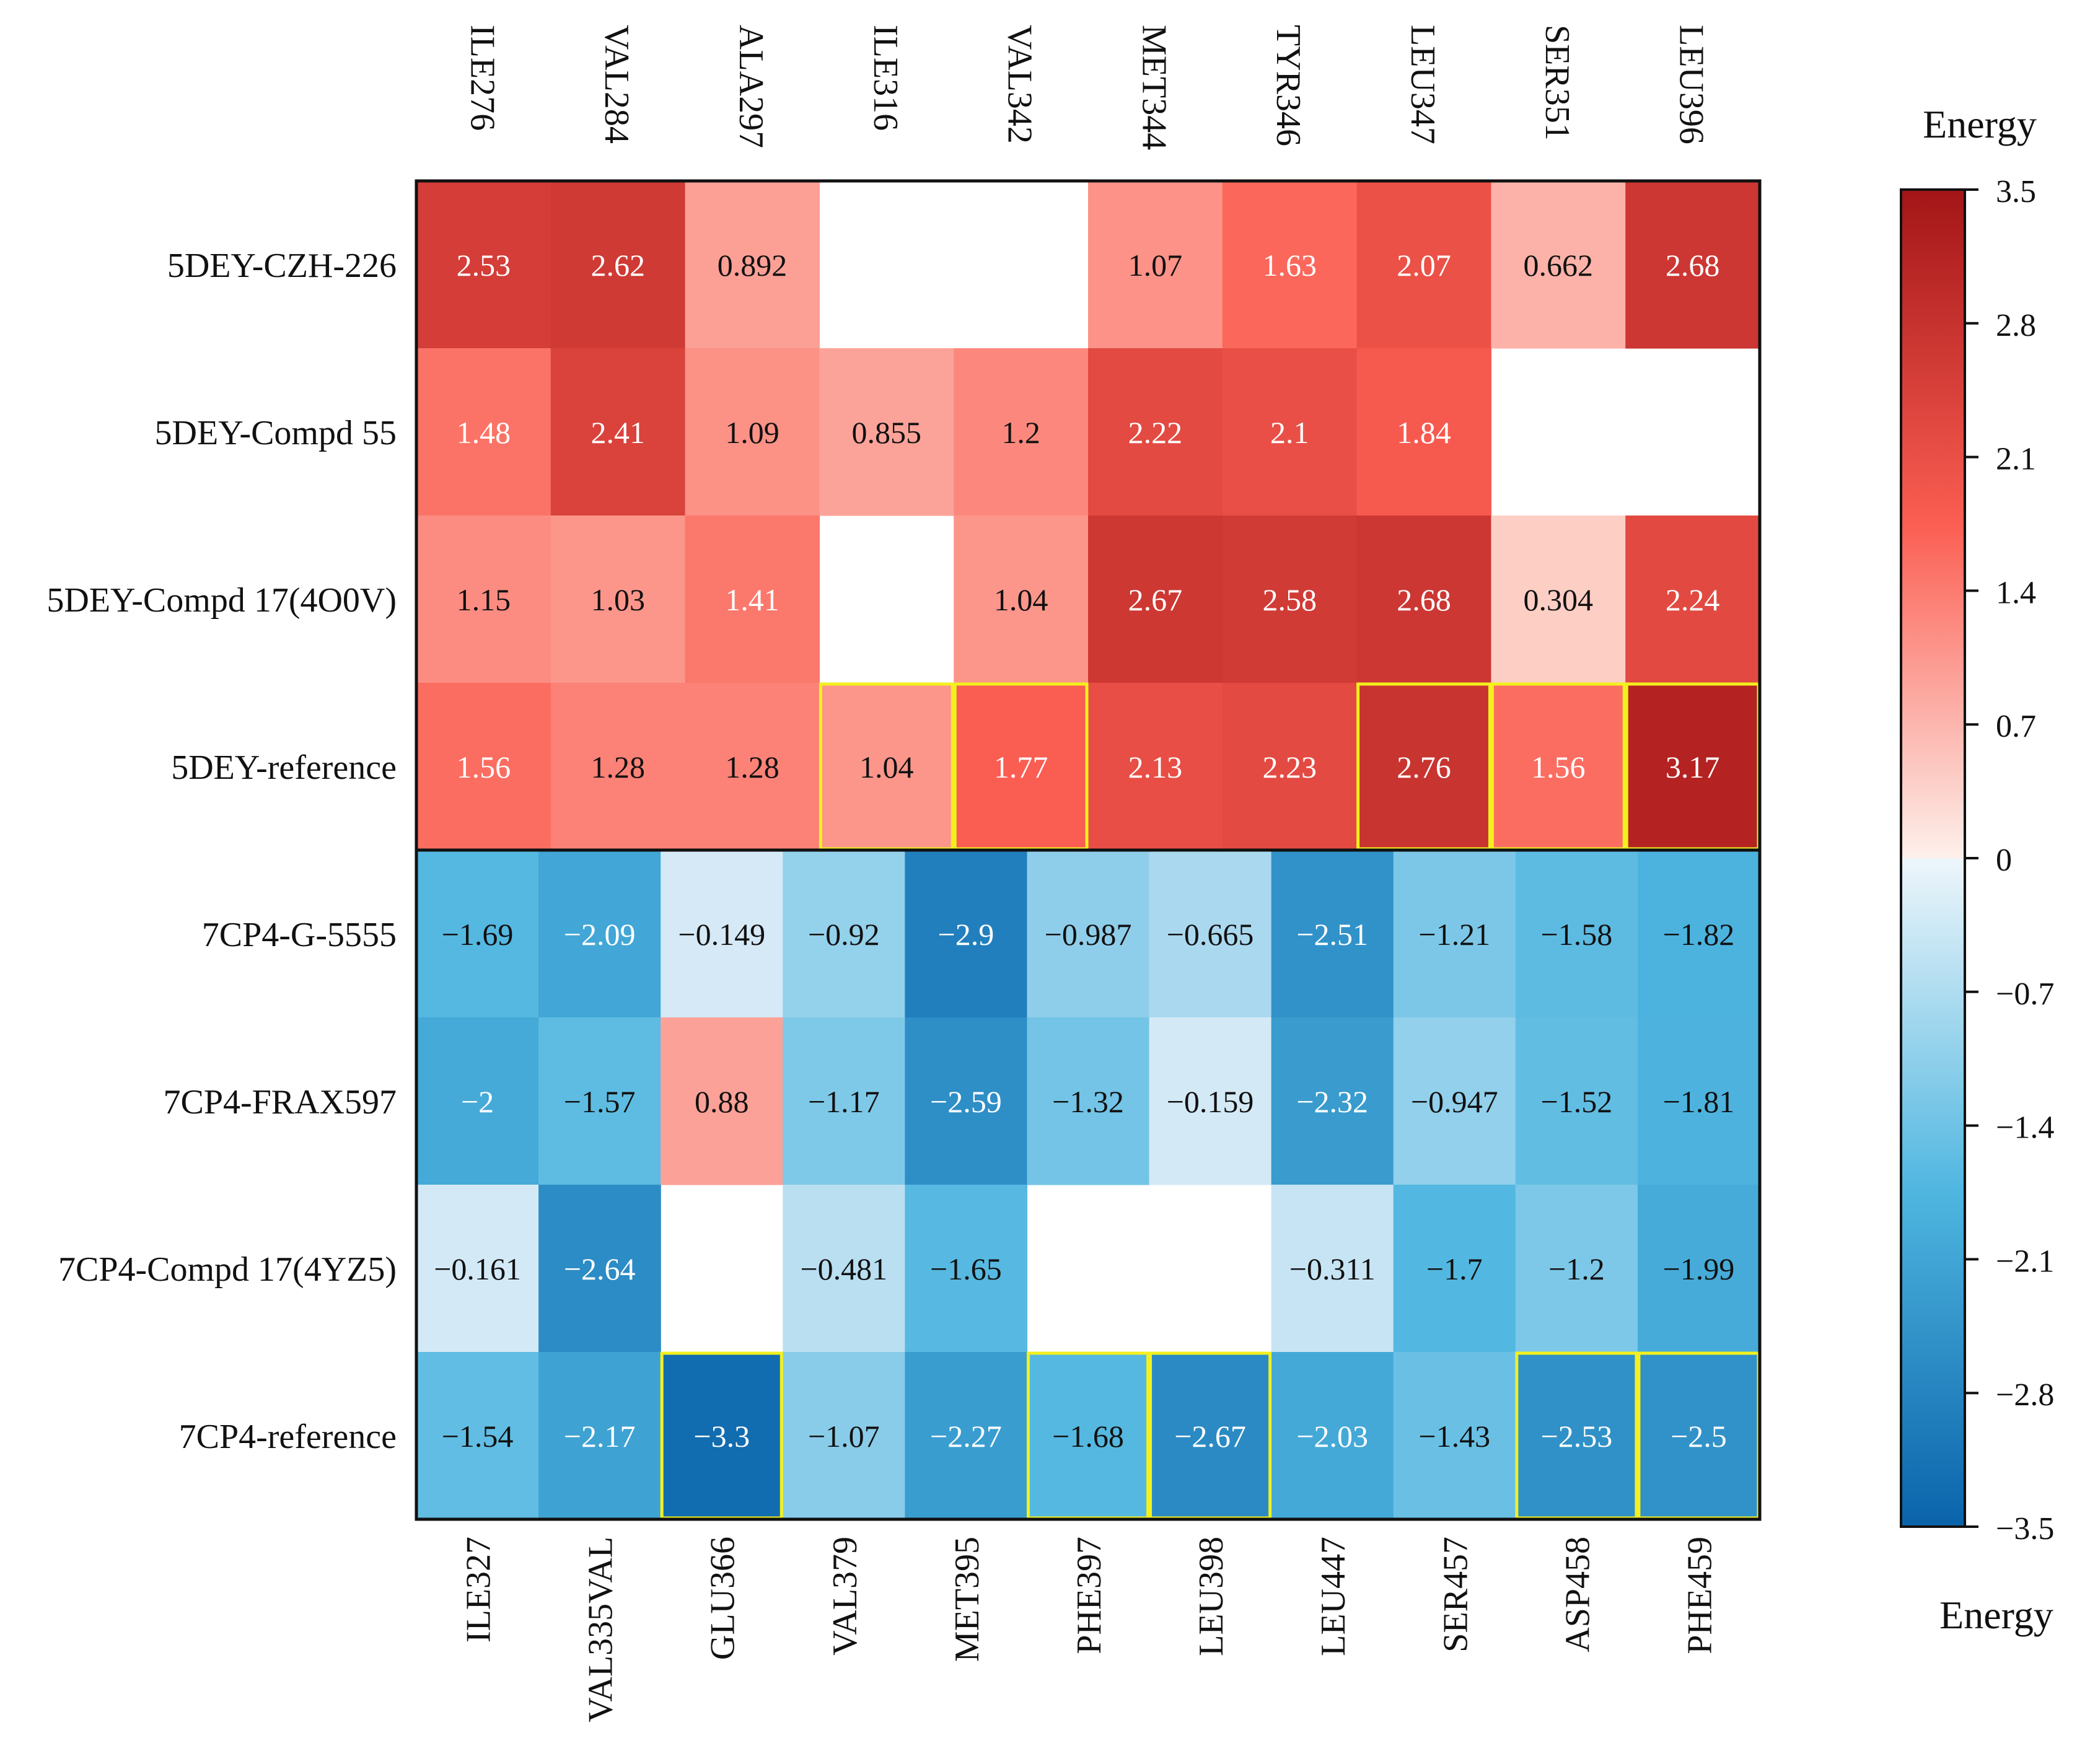 This screenshot has height=1764, width=2077. What do you see at coordinates (1933, 1192) in the screenshot?
I see `colorbar-negative-gradient` at bounding box center [1933, 1192].